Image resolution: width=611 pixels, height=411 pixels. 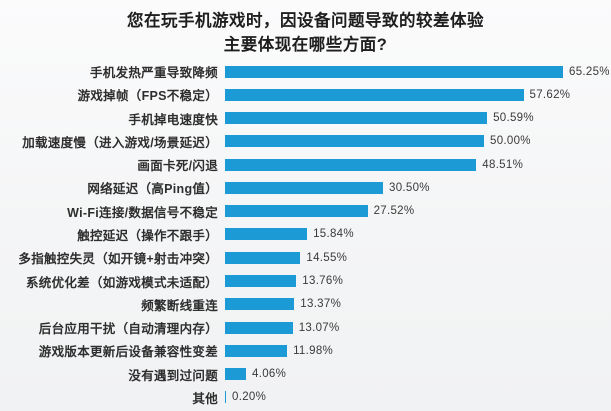 I want to click on bar-track: 15.84%, so click(x=418, y=234).